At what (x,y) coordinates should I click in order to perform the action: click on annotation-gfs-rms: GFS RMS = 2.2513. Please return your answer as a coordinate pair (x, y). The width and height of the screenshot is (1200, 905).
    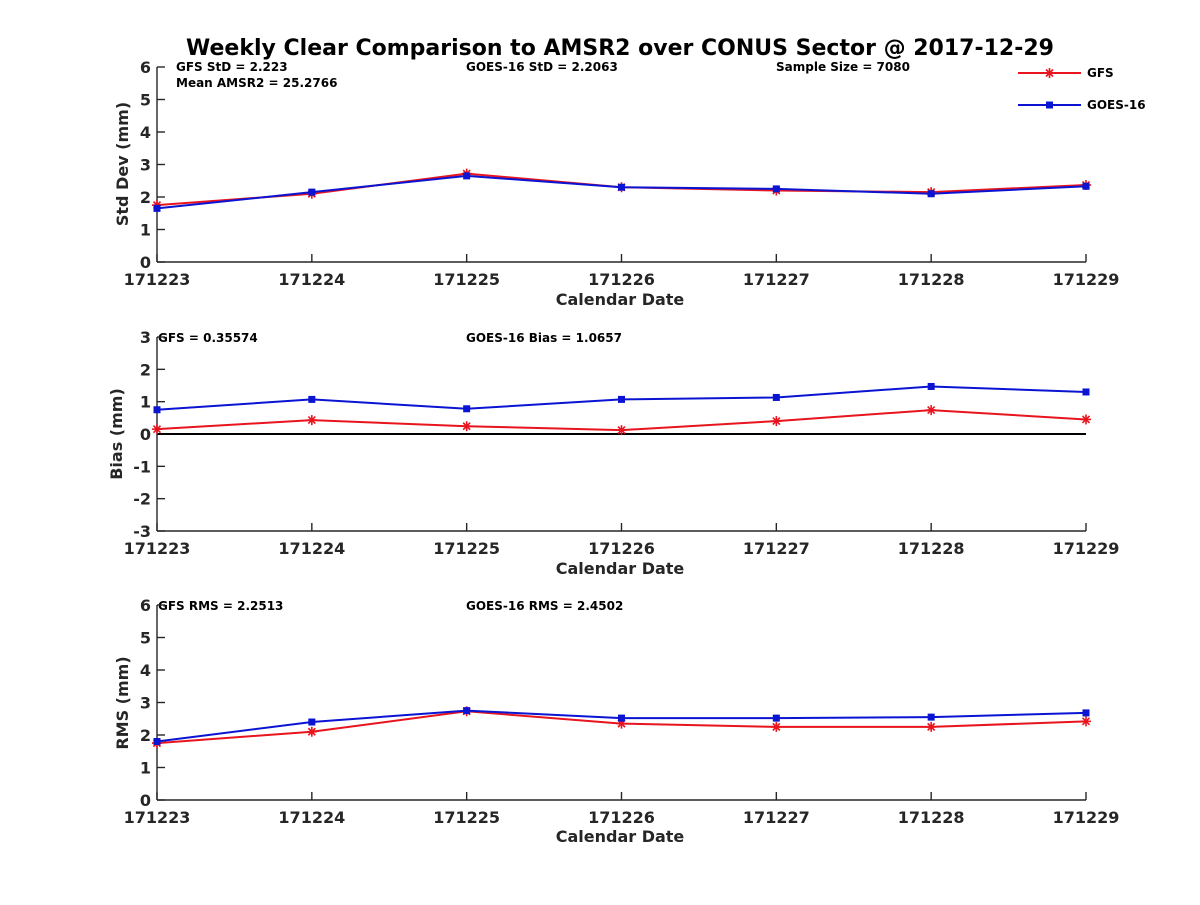
    Looking at the image, I should click on (220, 606).